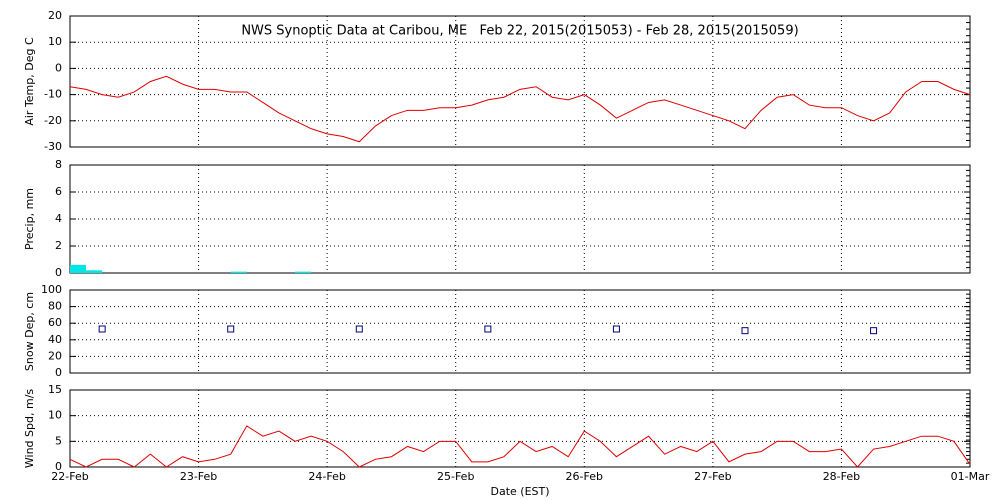 The height and width of the screenshot is (500, 1000). Describe the element at coordinates (29, 81) in the screenshot. I see `y-axis-label: Air Temp, Deg C` at that location.